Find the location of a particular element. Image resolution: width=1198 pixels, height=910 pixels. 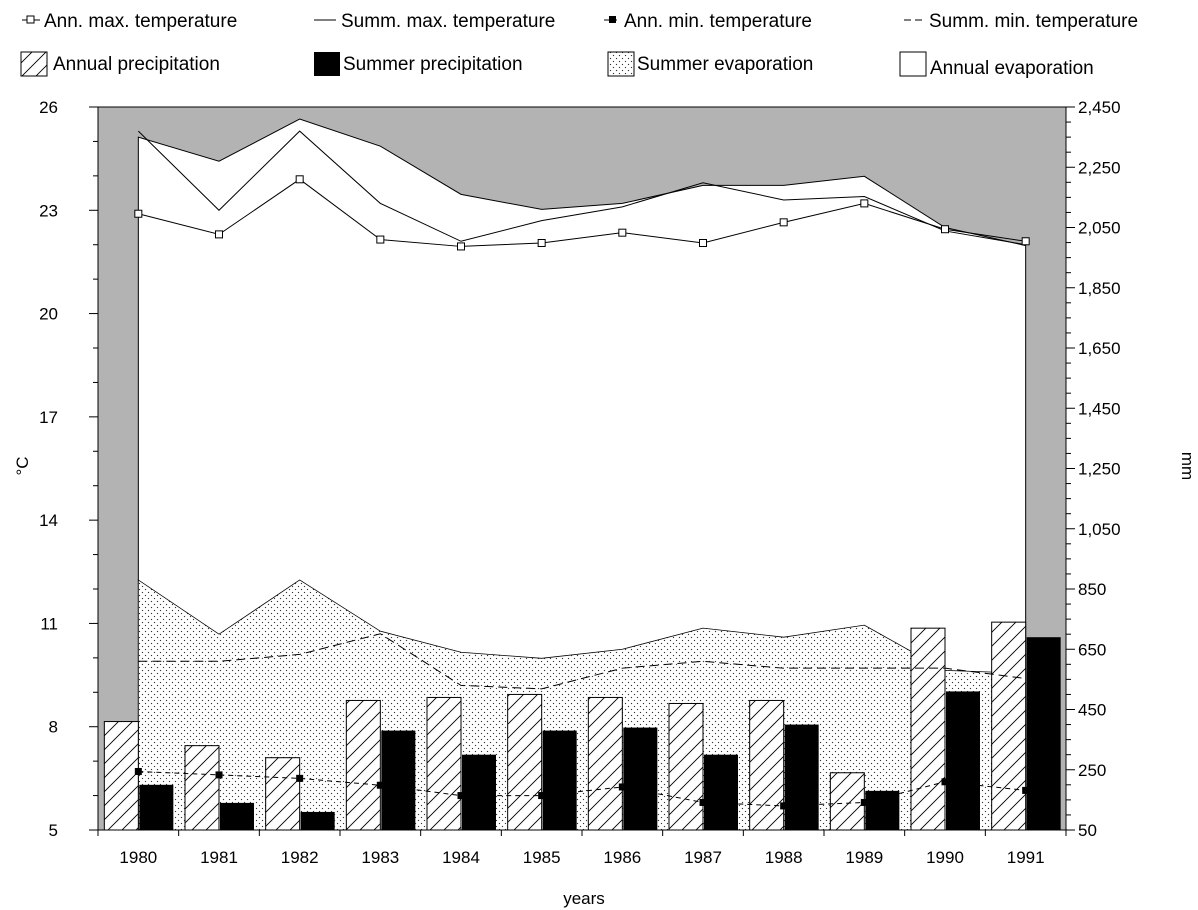

legend-item-annual-evap: Annual evaporation is located at coordinates (996, 65).